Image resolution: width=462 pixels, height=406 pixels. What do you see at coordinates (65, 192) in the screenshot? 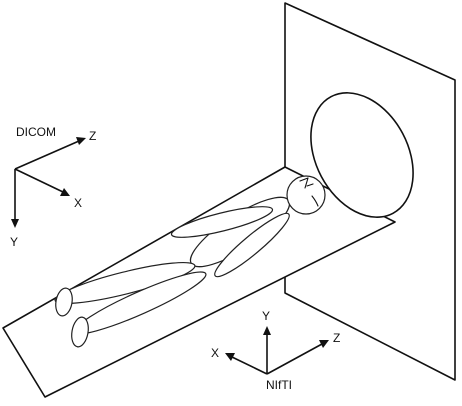
I see `dicom-x-arrowhead` at bounding box center [65, 192].